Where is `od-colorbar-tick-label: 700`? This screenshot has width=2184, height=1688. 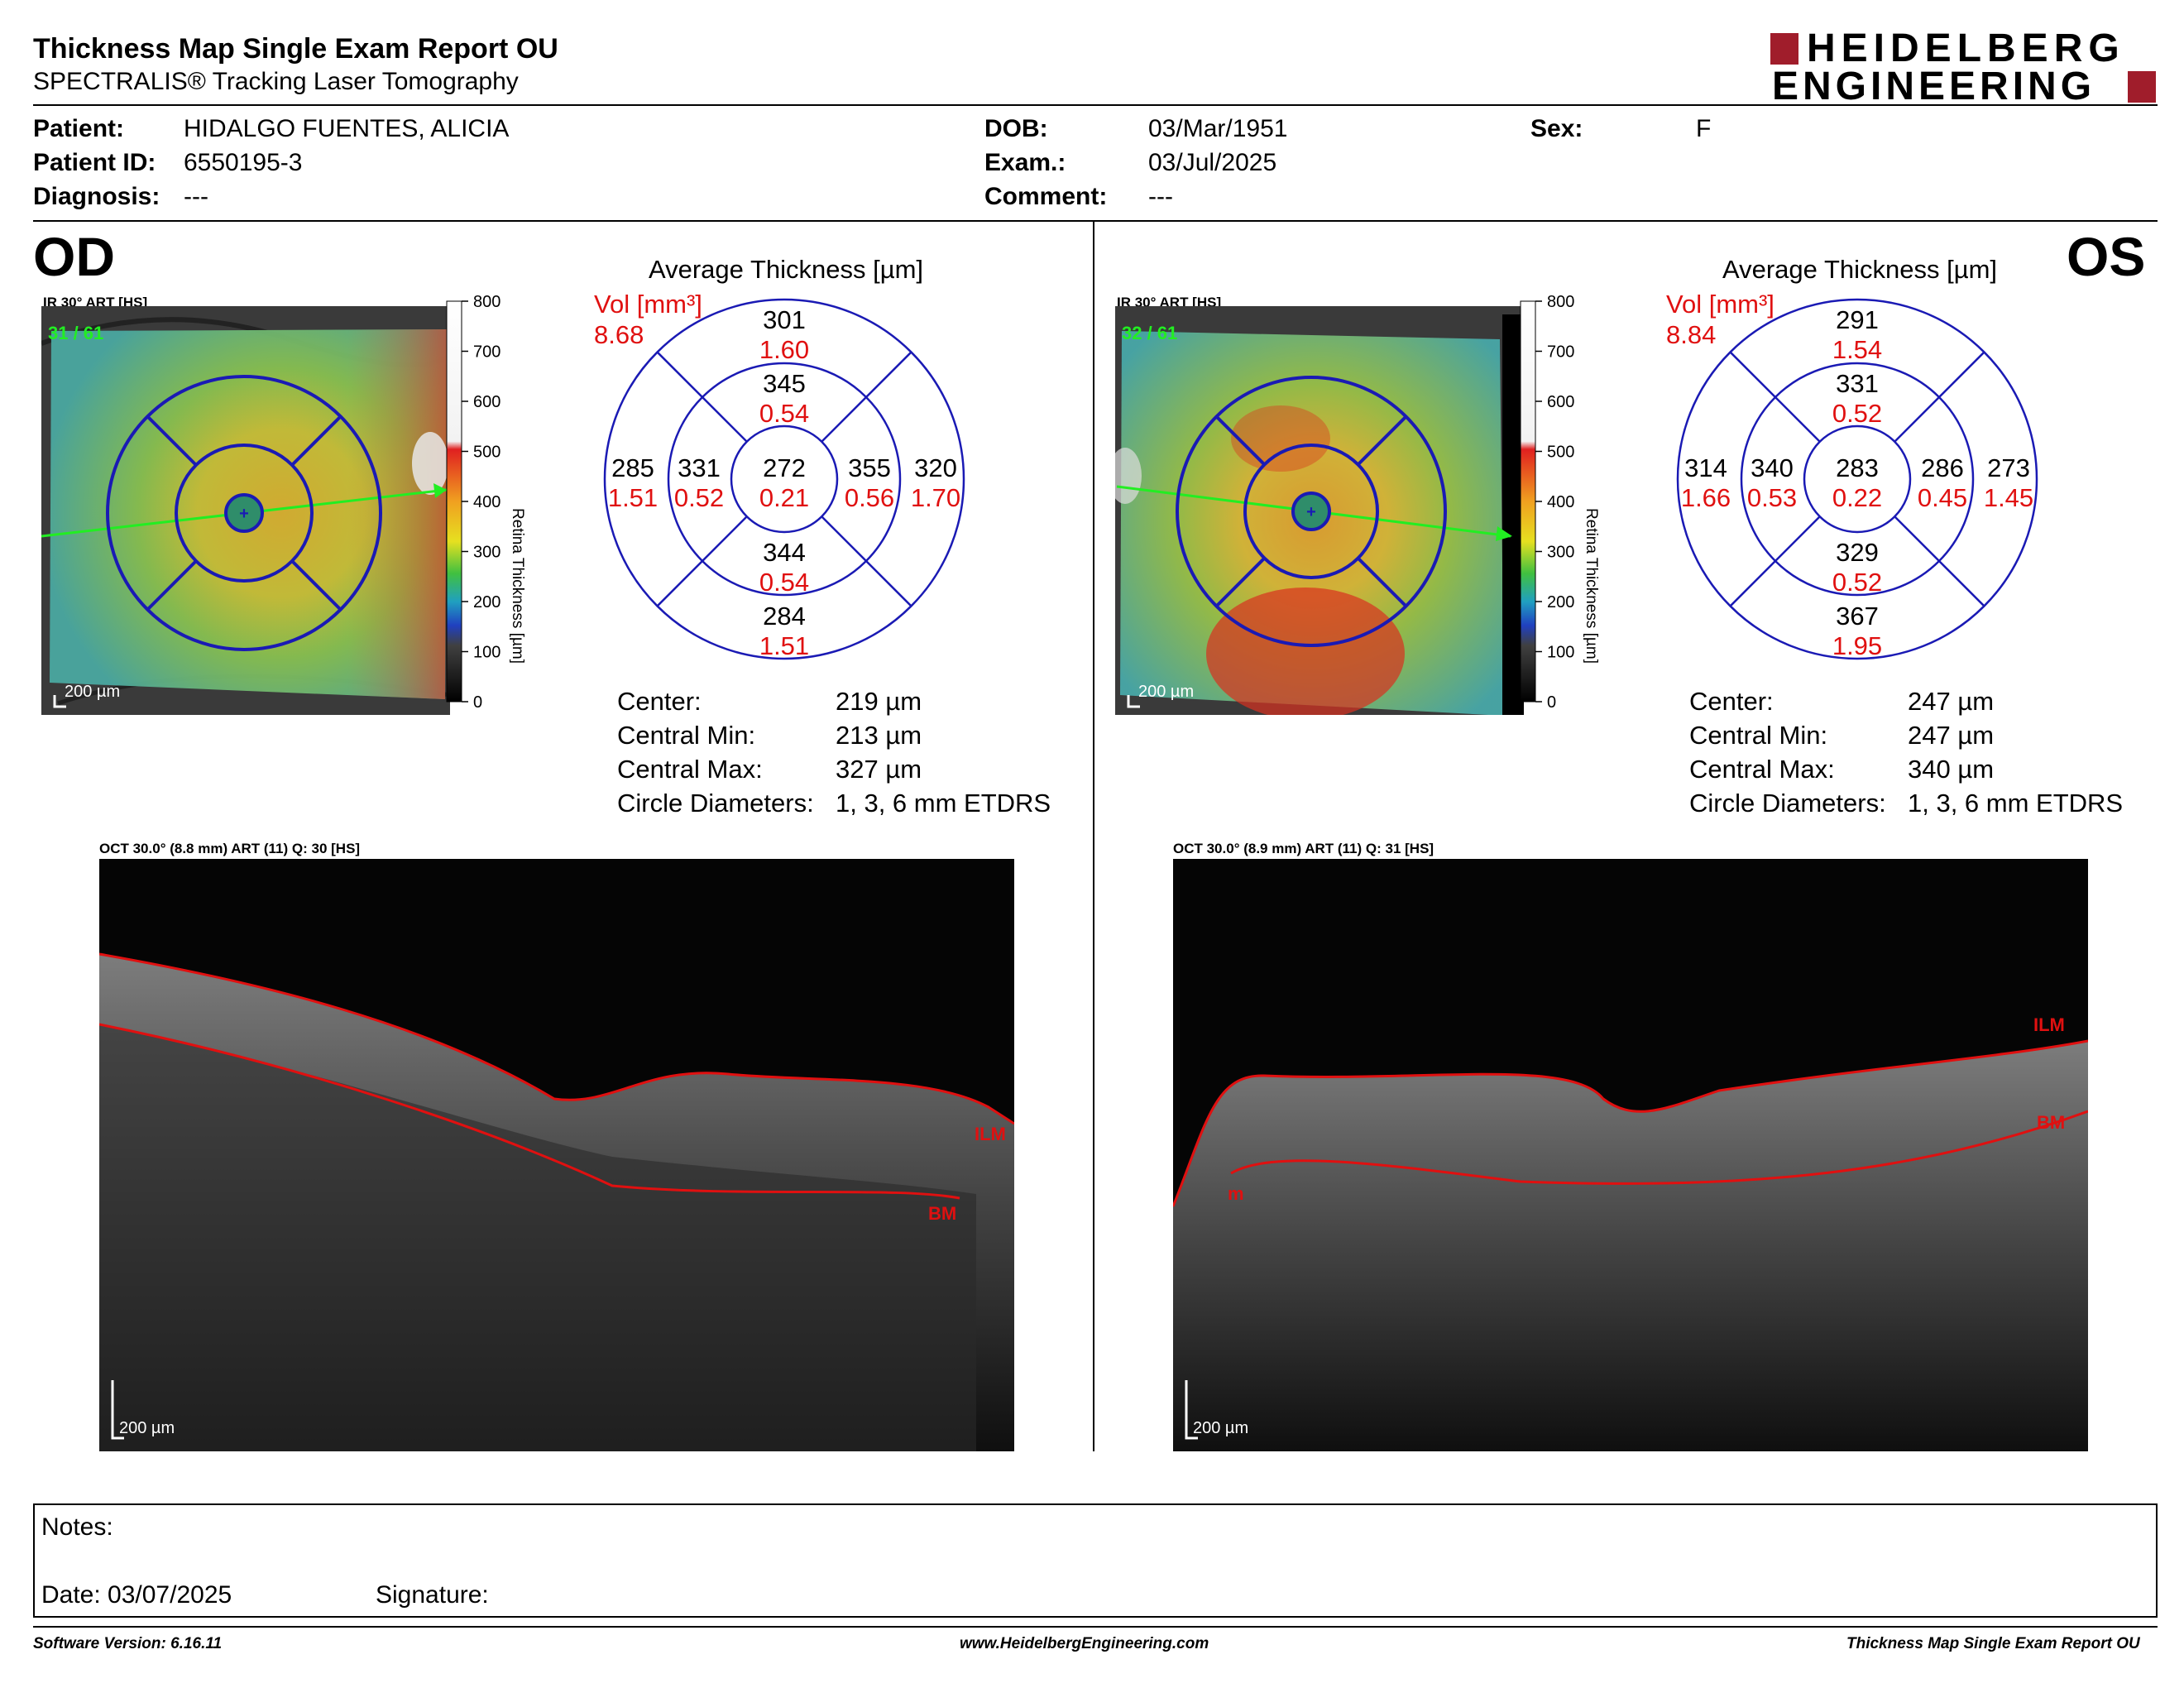
od-colorbar-tick-label: 700 is located at coordinates (486, 352).